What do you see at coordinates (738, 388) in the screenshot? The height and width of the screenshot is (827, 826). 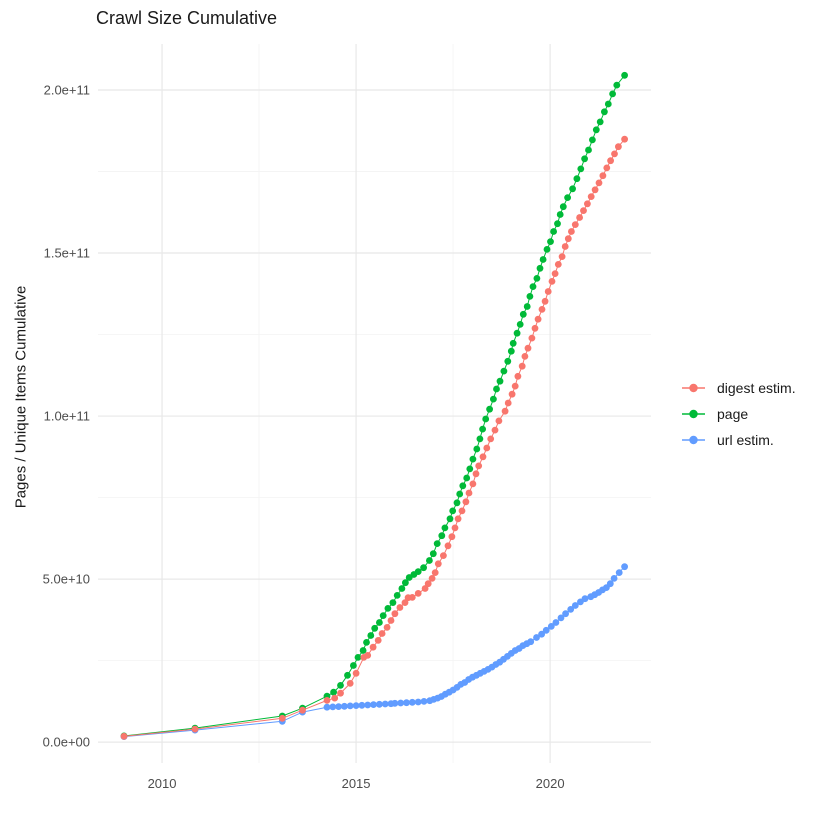 I see `legend-item-digest-estim: digest estim.` at bounding box center [738, 388].